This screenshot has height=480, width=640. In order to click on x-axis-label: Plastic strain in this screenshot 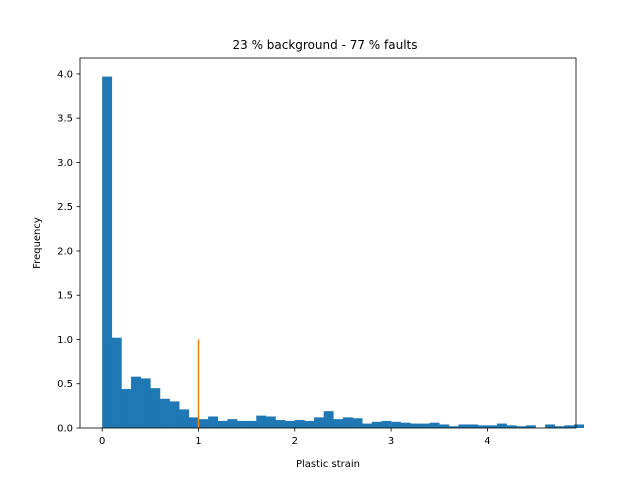, I will do `click(328, 464)`.